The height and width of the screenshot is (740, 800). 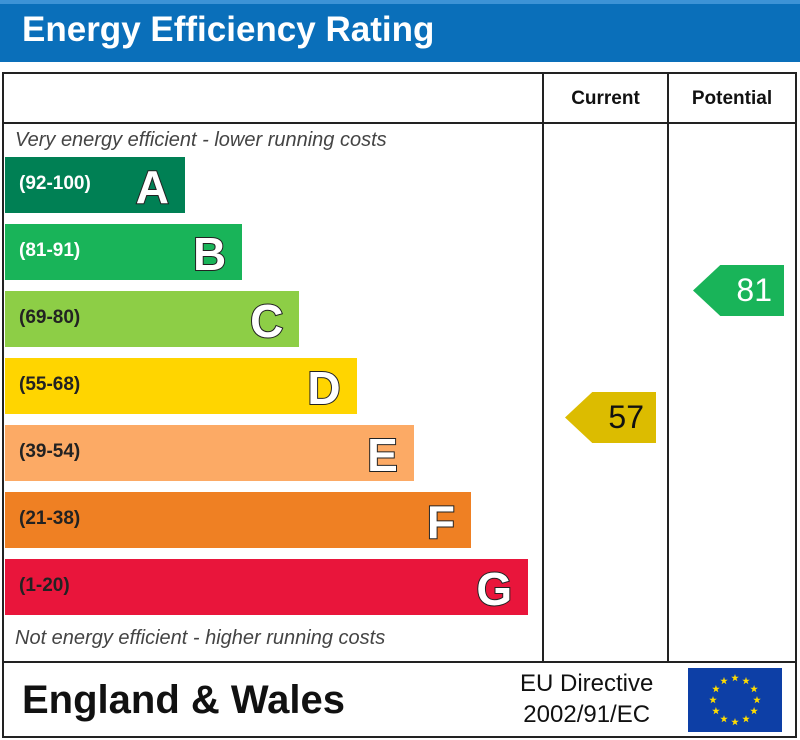 What do you see at coordinates (95, 185) in the screenshot?
I see `band-a: (92-100) A` at bounding box center [95, 185].